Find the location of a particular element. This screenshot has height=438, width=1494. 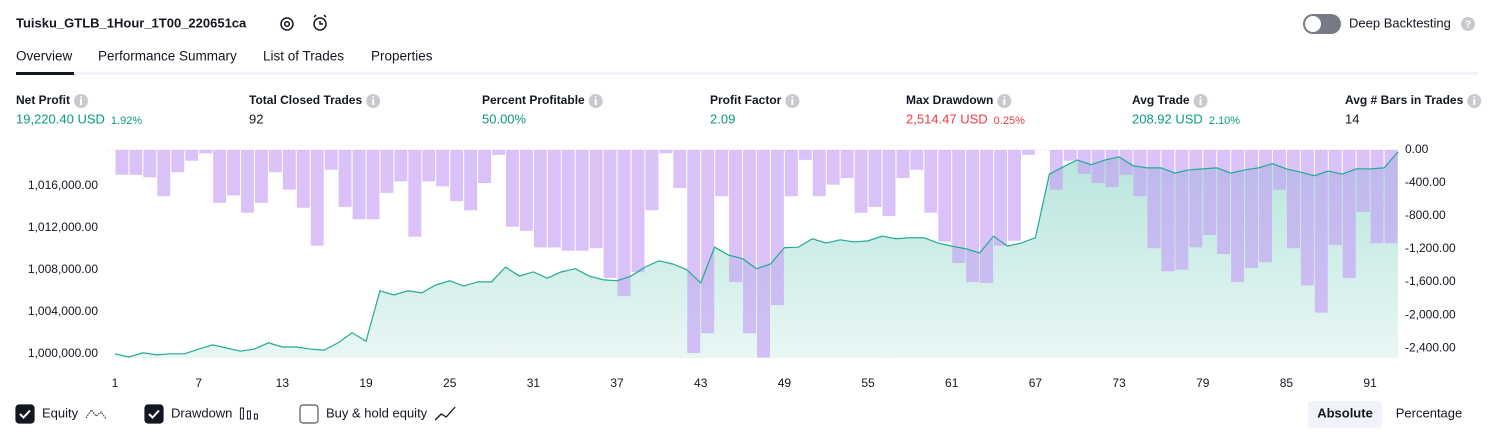

scale-active-bg is located at coordinates (1345, 414).